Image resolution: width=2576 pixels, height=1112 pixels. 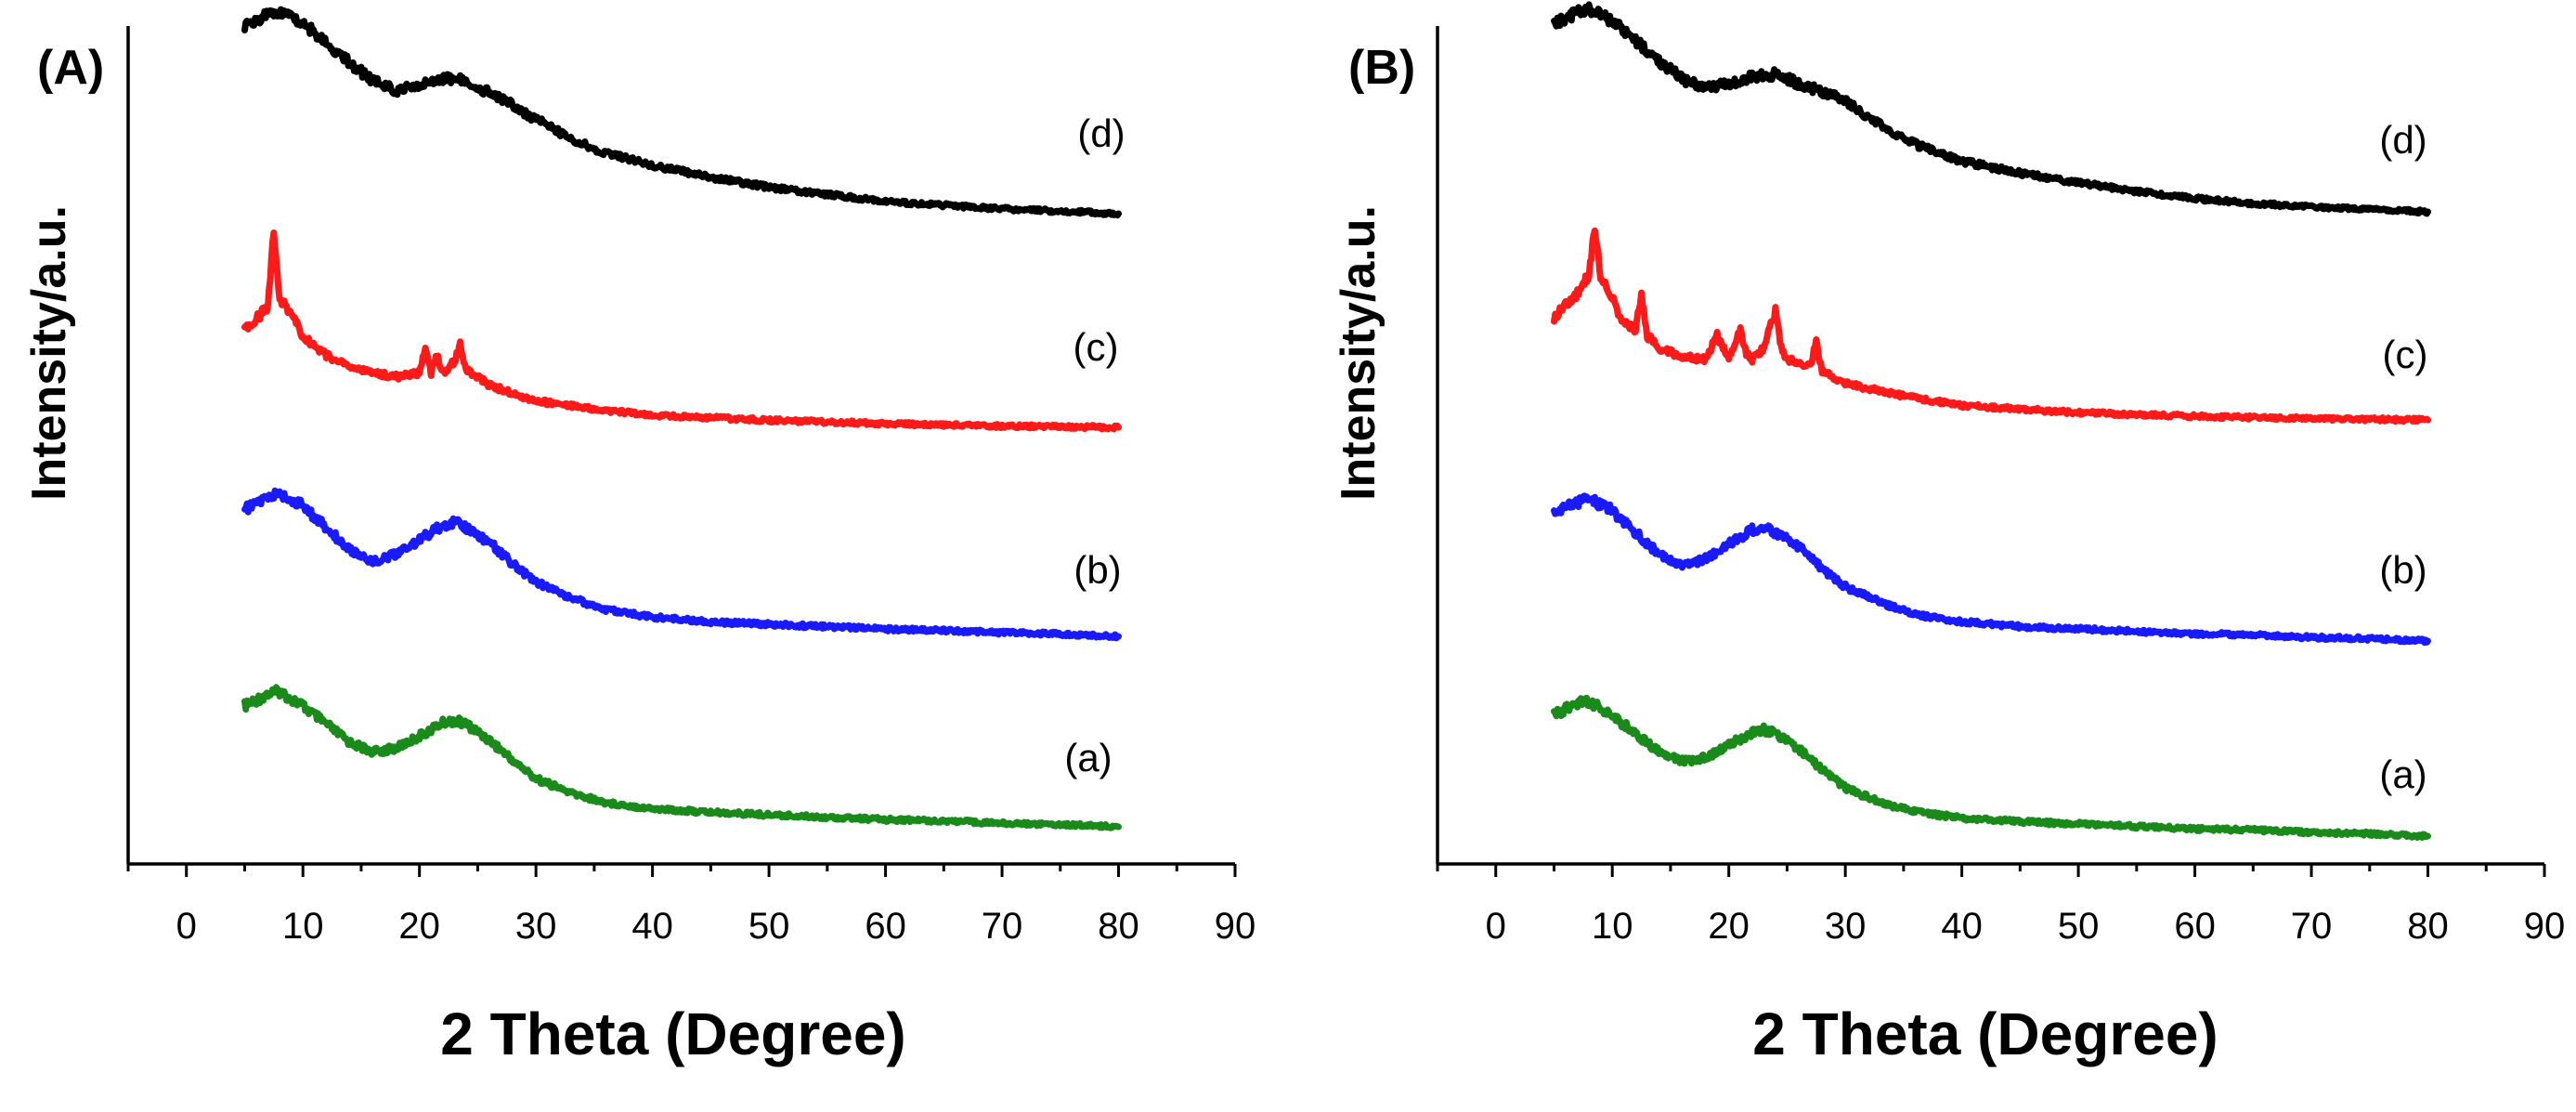 I want to click on panel-a-series-c-label: (c), so click(x=1096, y=347).